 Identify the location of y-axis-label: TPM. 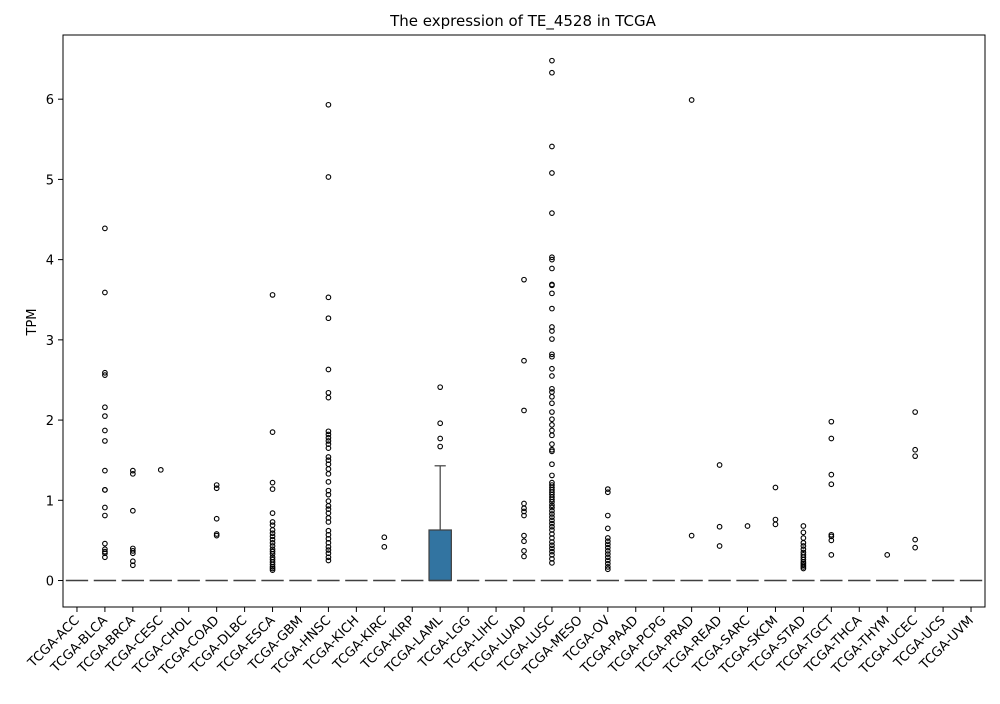
(32, 323).